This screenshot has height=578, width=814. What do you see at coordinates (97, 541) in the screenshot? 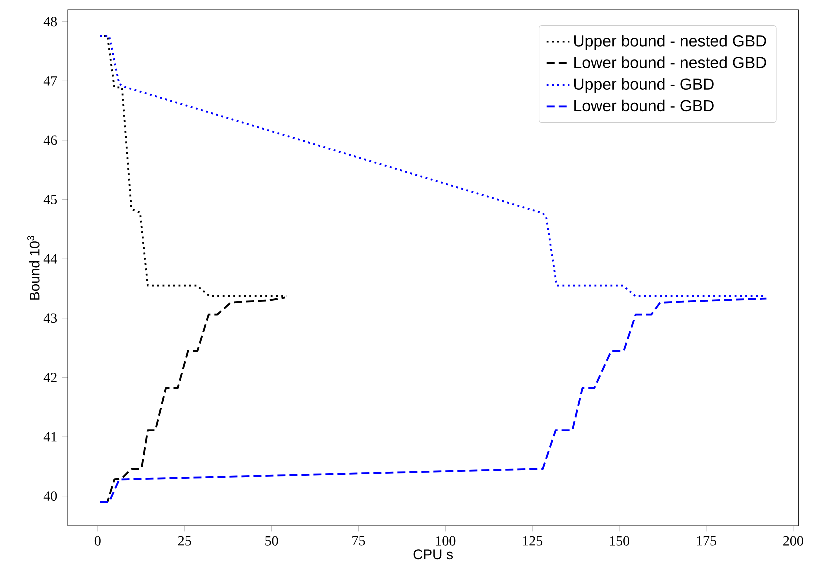
I see `x-tick-label: 0` at bounding box center [97, 541].